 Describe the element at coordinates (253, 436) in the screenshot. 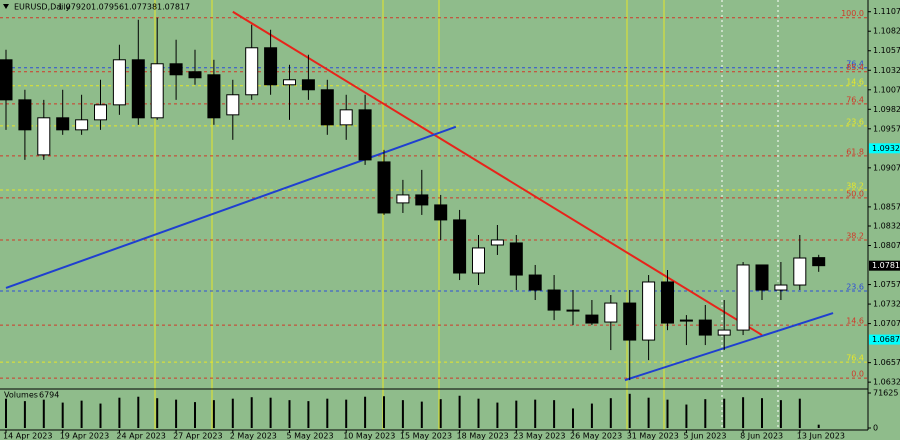

I see `x-tick-label: 2 May 2023` at that location.